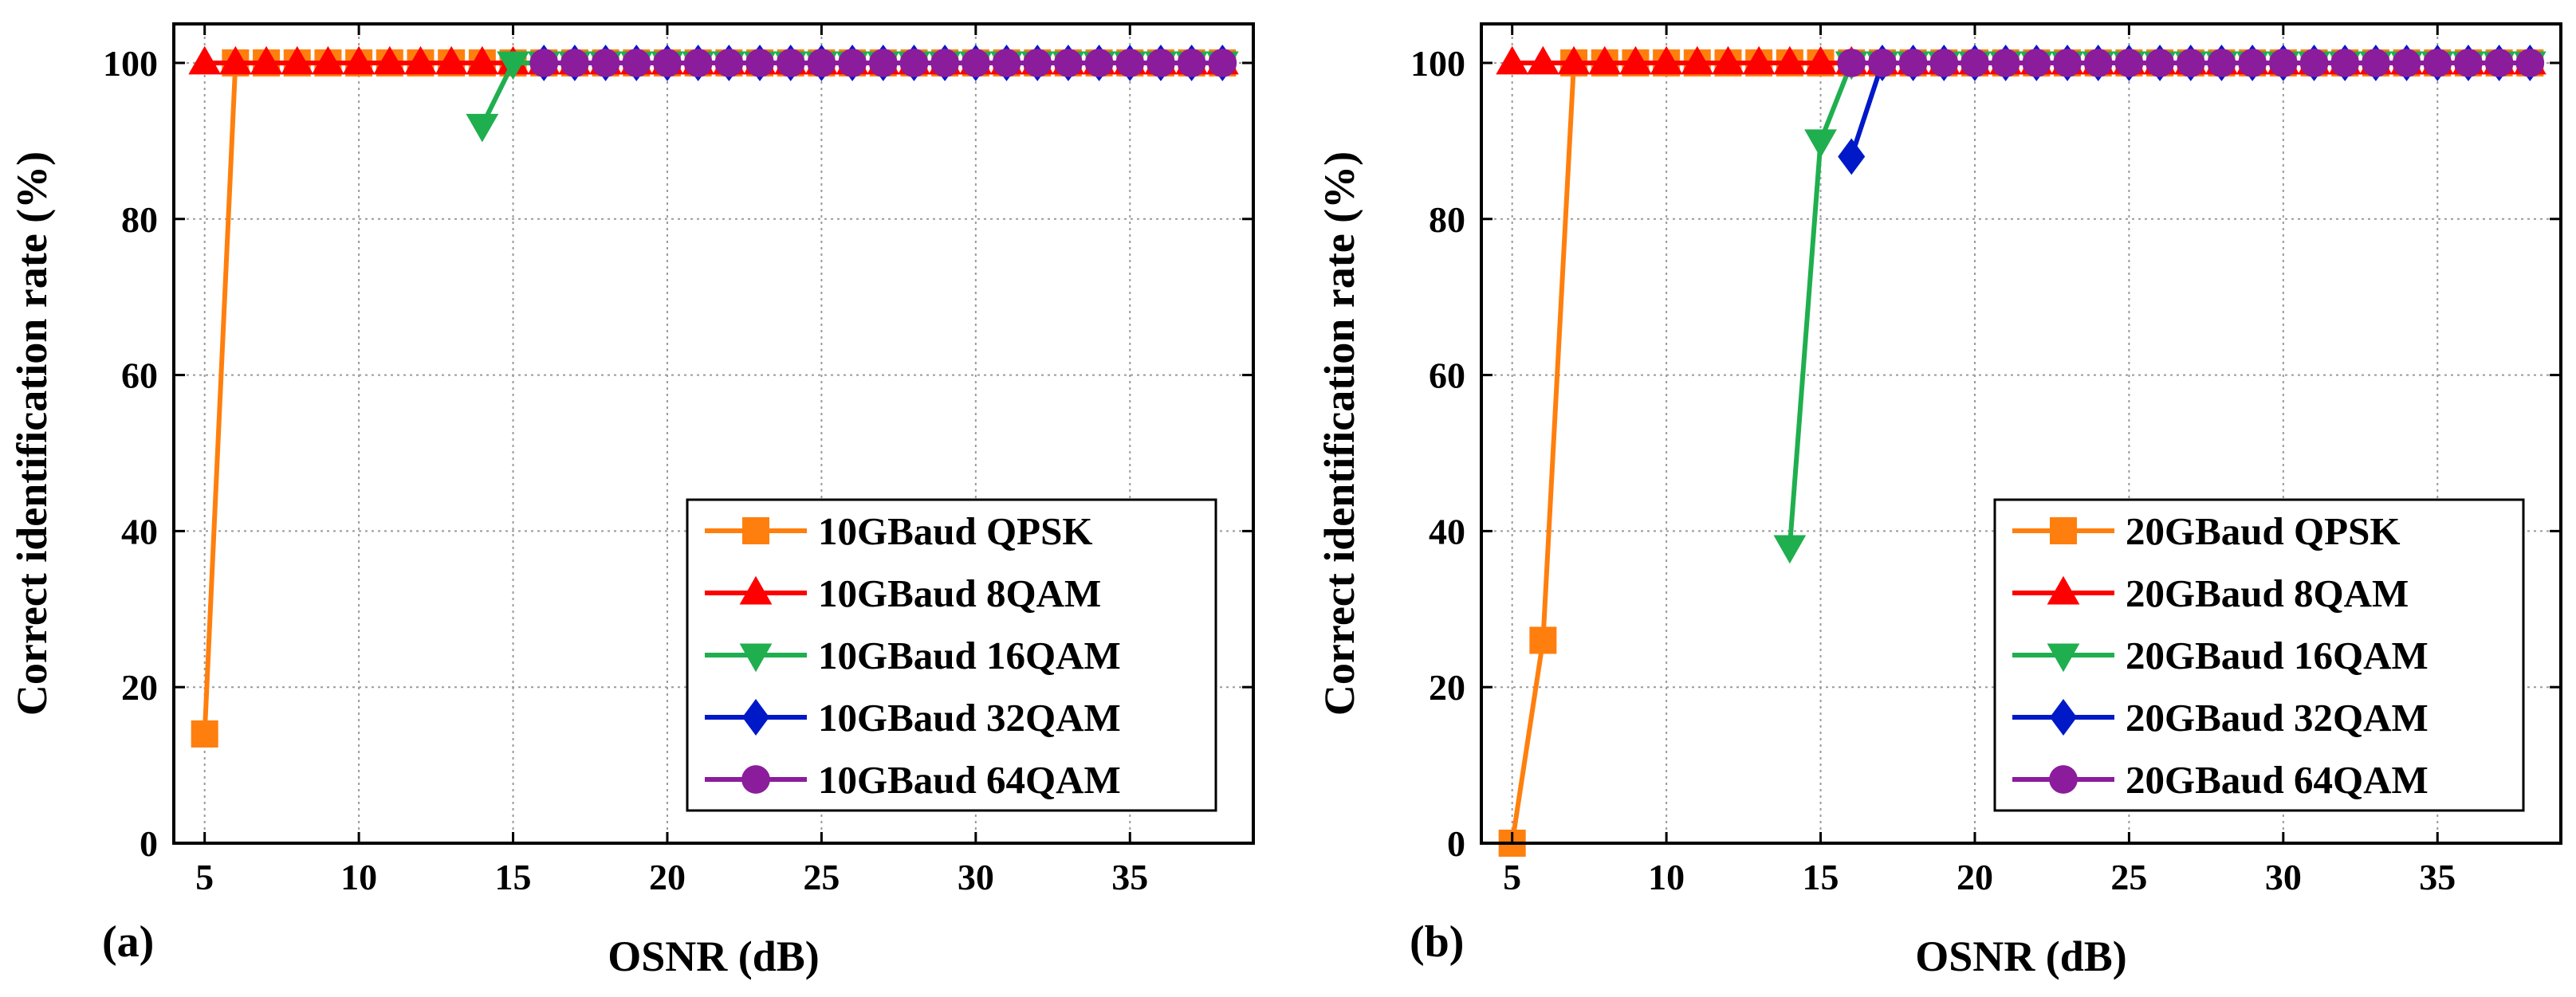 This screenshot has height=997, width=2576. Describe the element at coordinates (899, 531) in the screenshot. I see `legend-item: 10GBaud QPSK` at that location.